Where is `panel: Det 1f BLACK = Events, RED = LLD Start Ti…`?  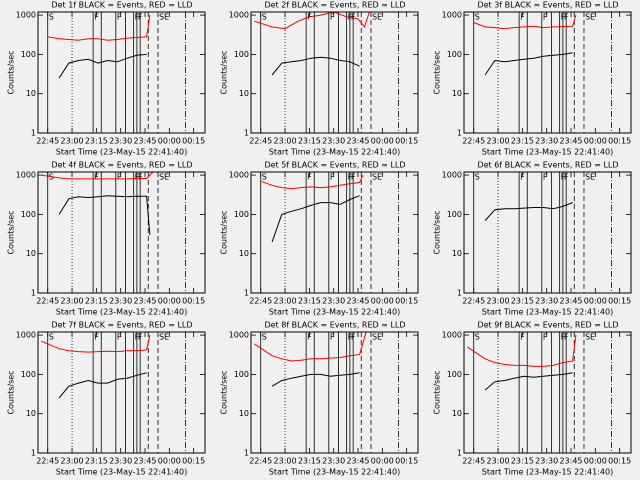 panel: Det 1f BLACK = Events, RED = LLD Start Ti… is located at coordinates (106, 79).